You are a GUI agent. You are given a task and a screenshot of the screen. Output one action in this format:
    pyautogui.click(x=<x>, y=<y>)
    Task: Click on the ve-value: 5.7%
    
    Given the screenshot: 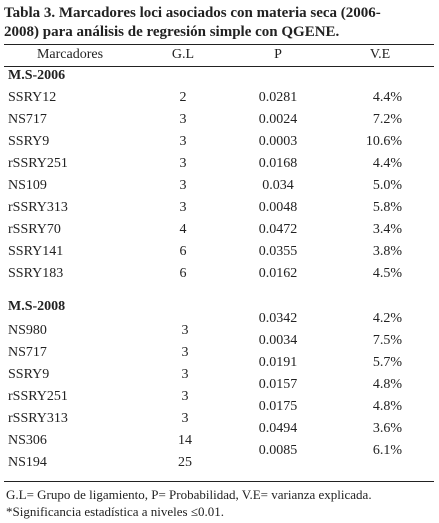 What is the action you would take?
    pyautogui.click(x=387, y=362)
    